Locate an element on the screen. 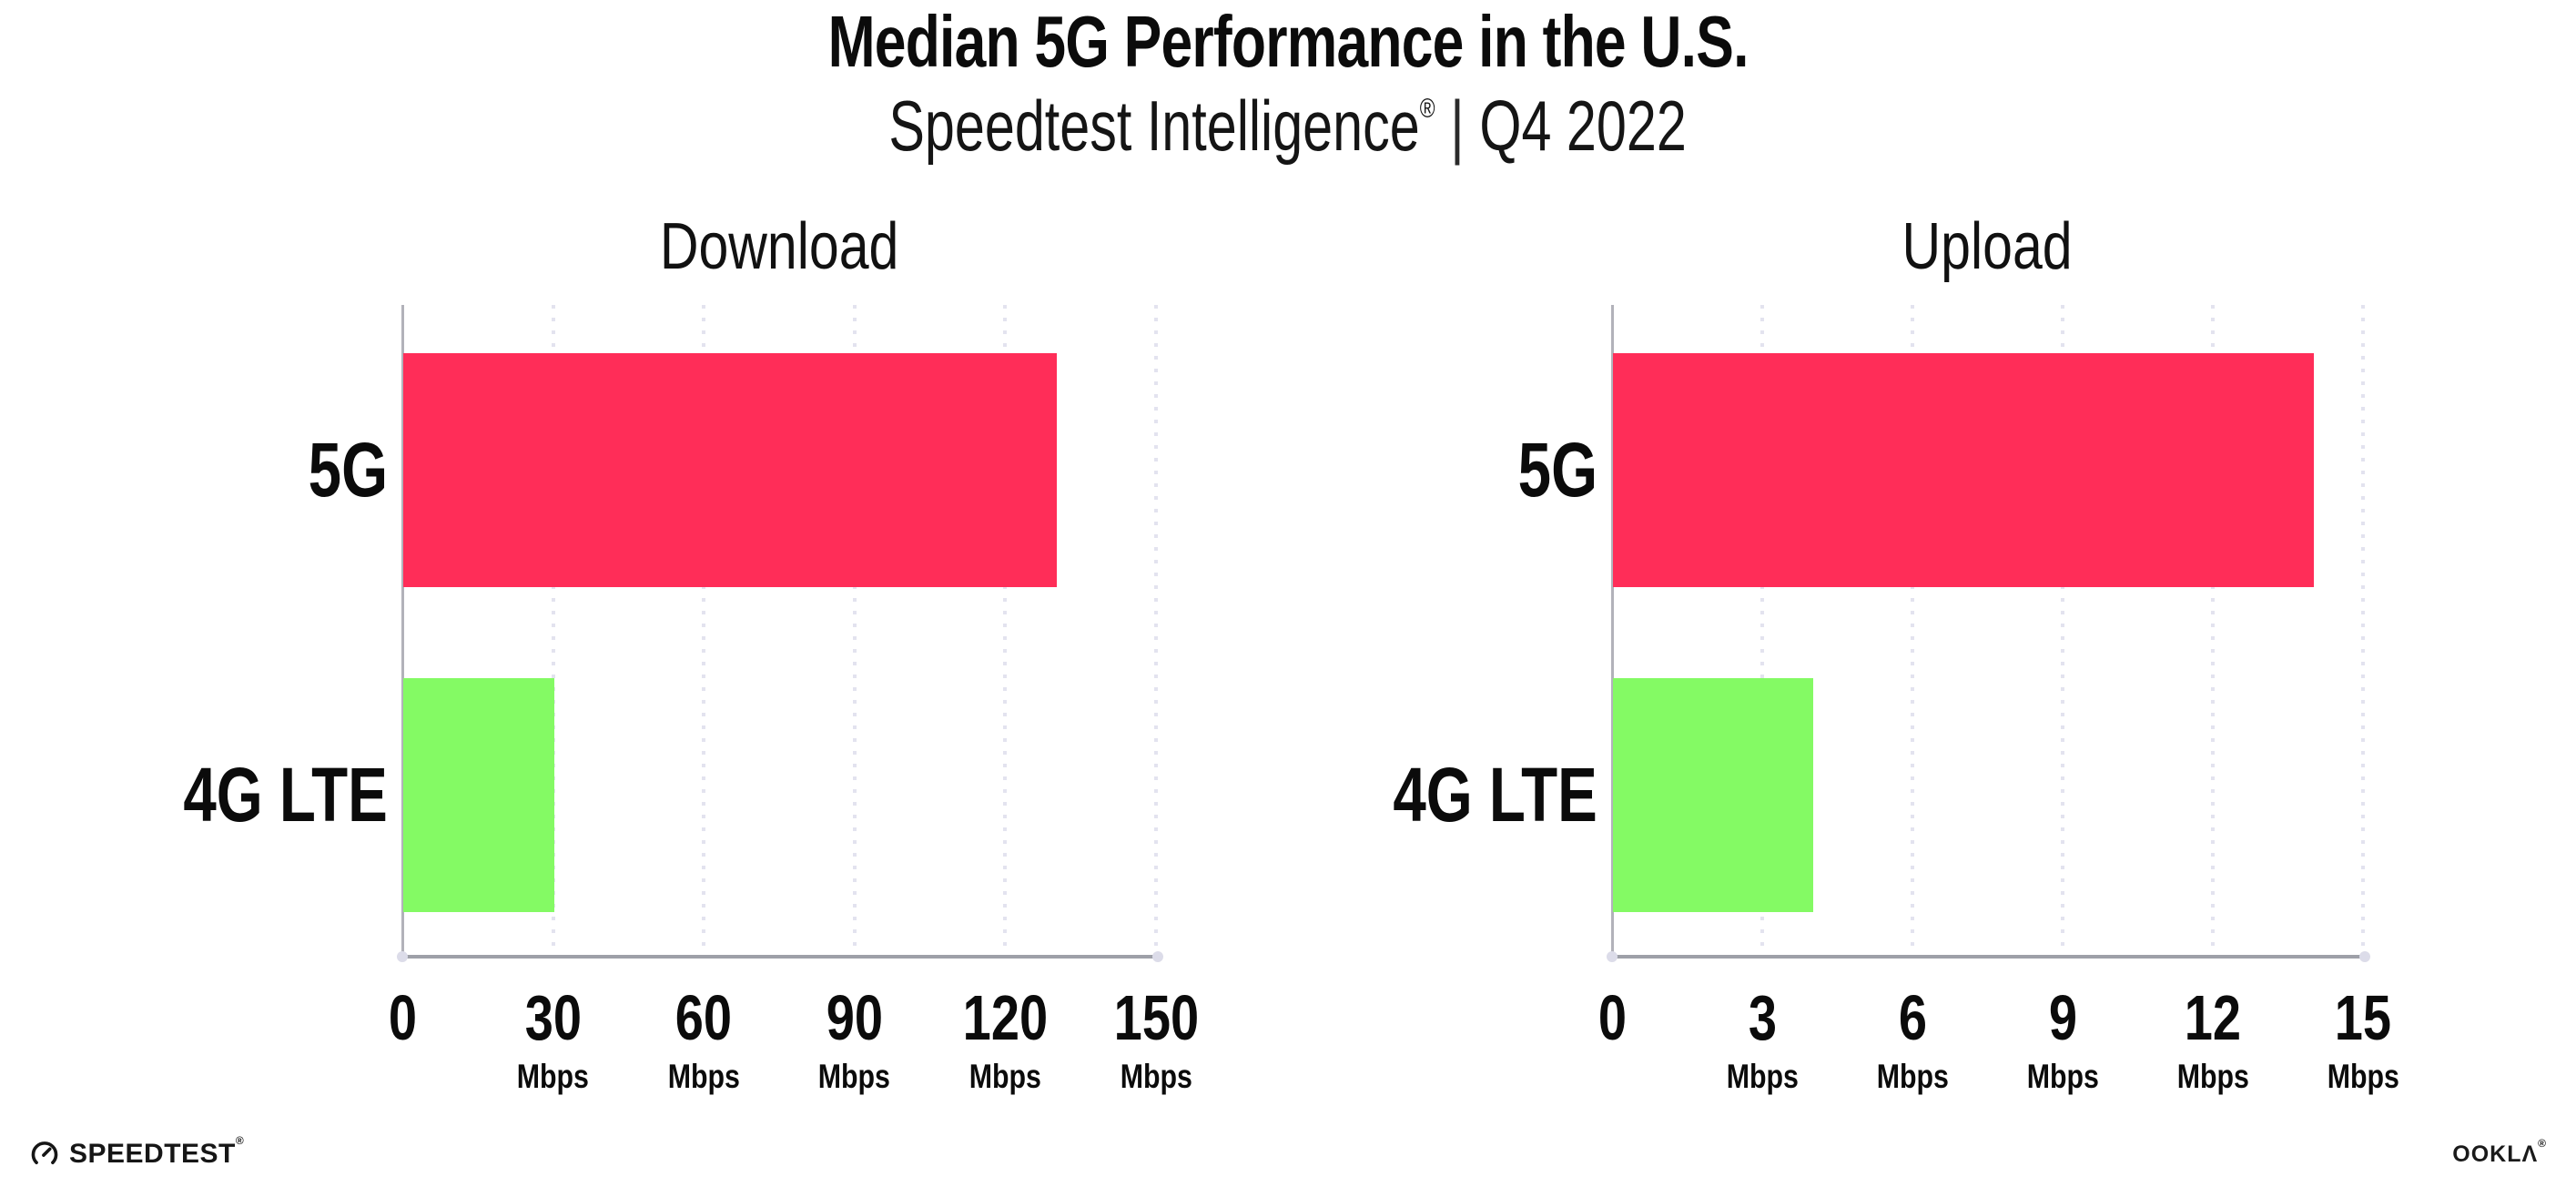 The image size is (2576, 1197). ookla-logo: OOKLΛ® is located at coordinates (2499, 1153).